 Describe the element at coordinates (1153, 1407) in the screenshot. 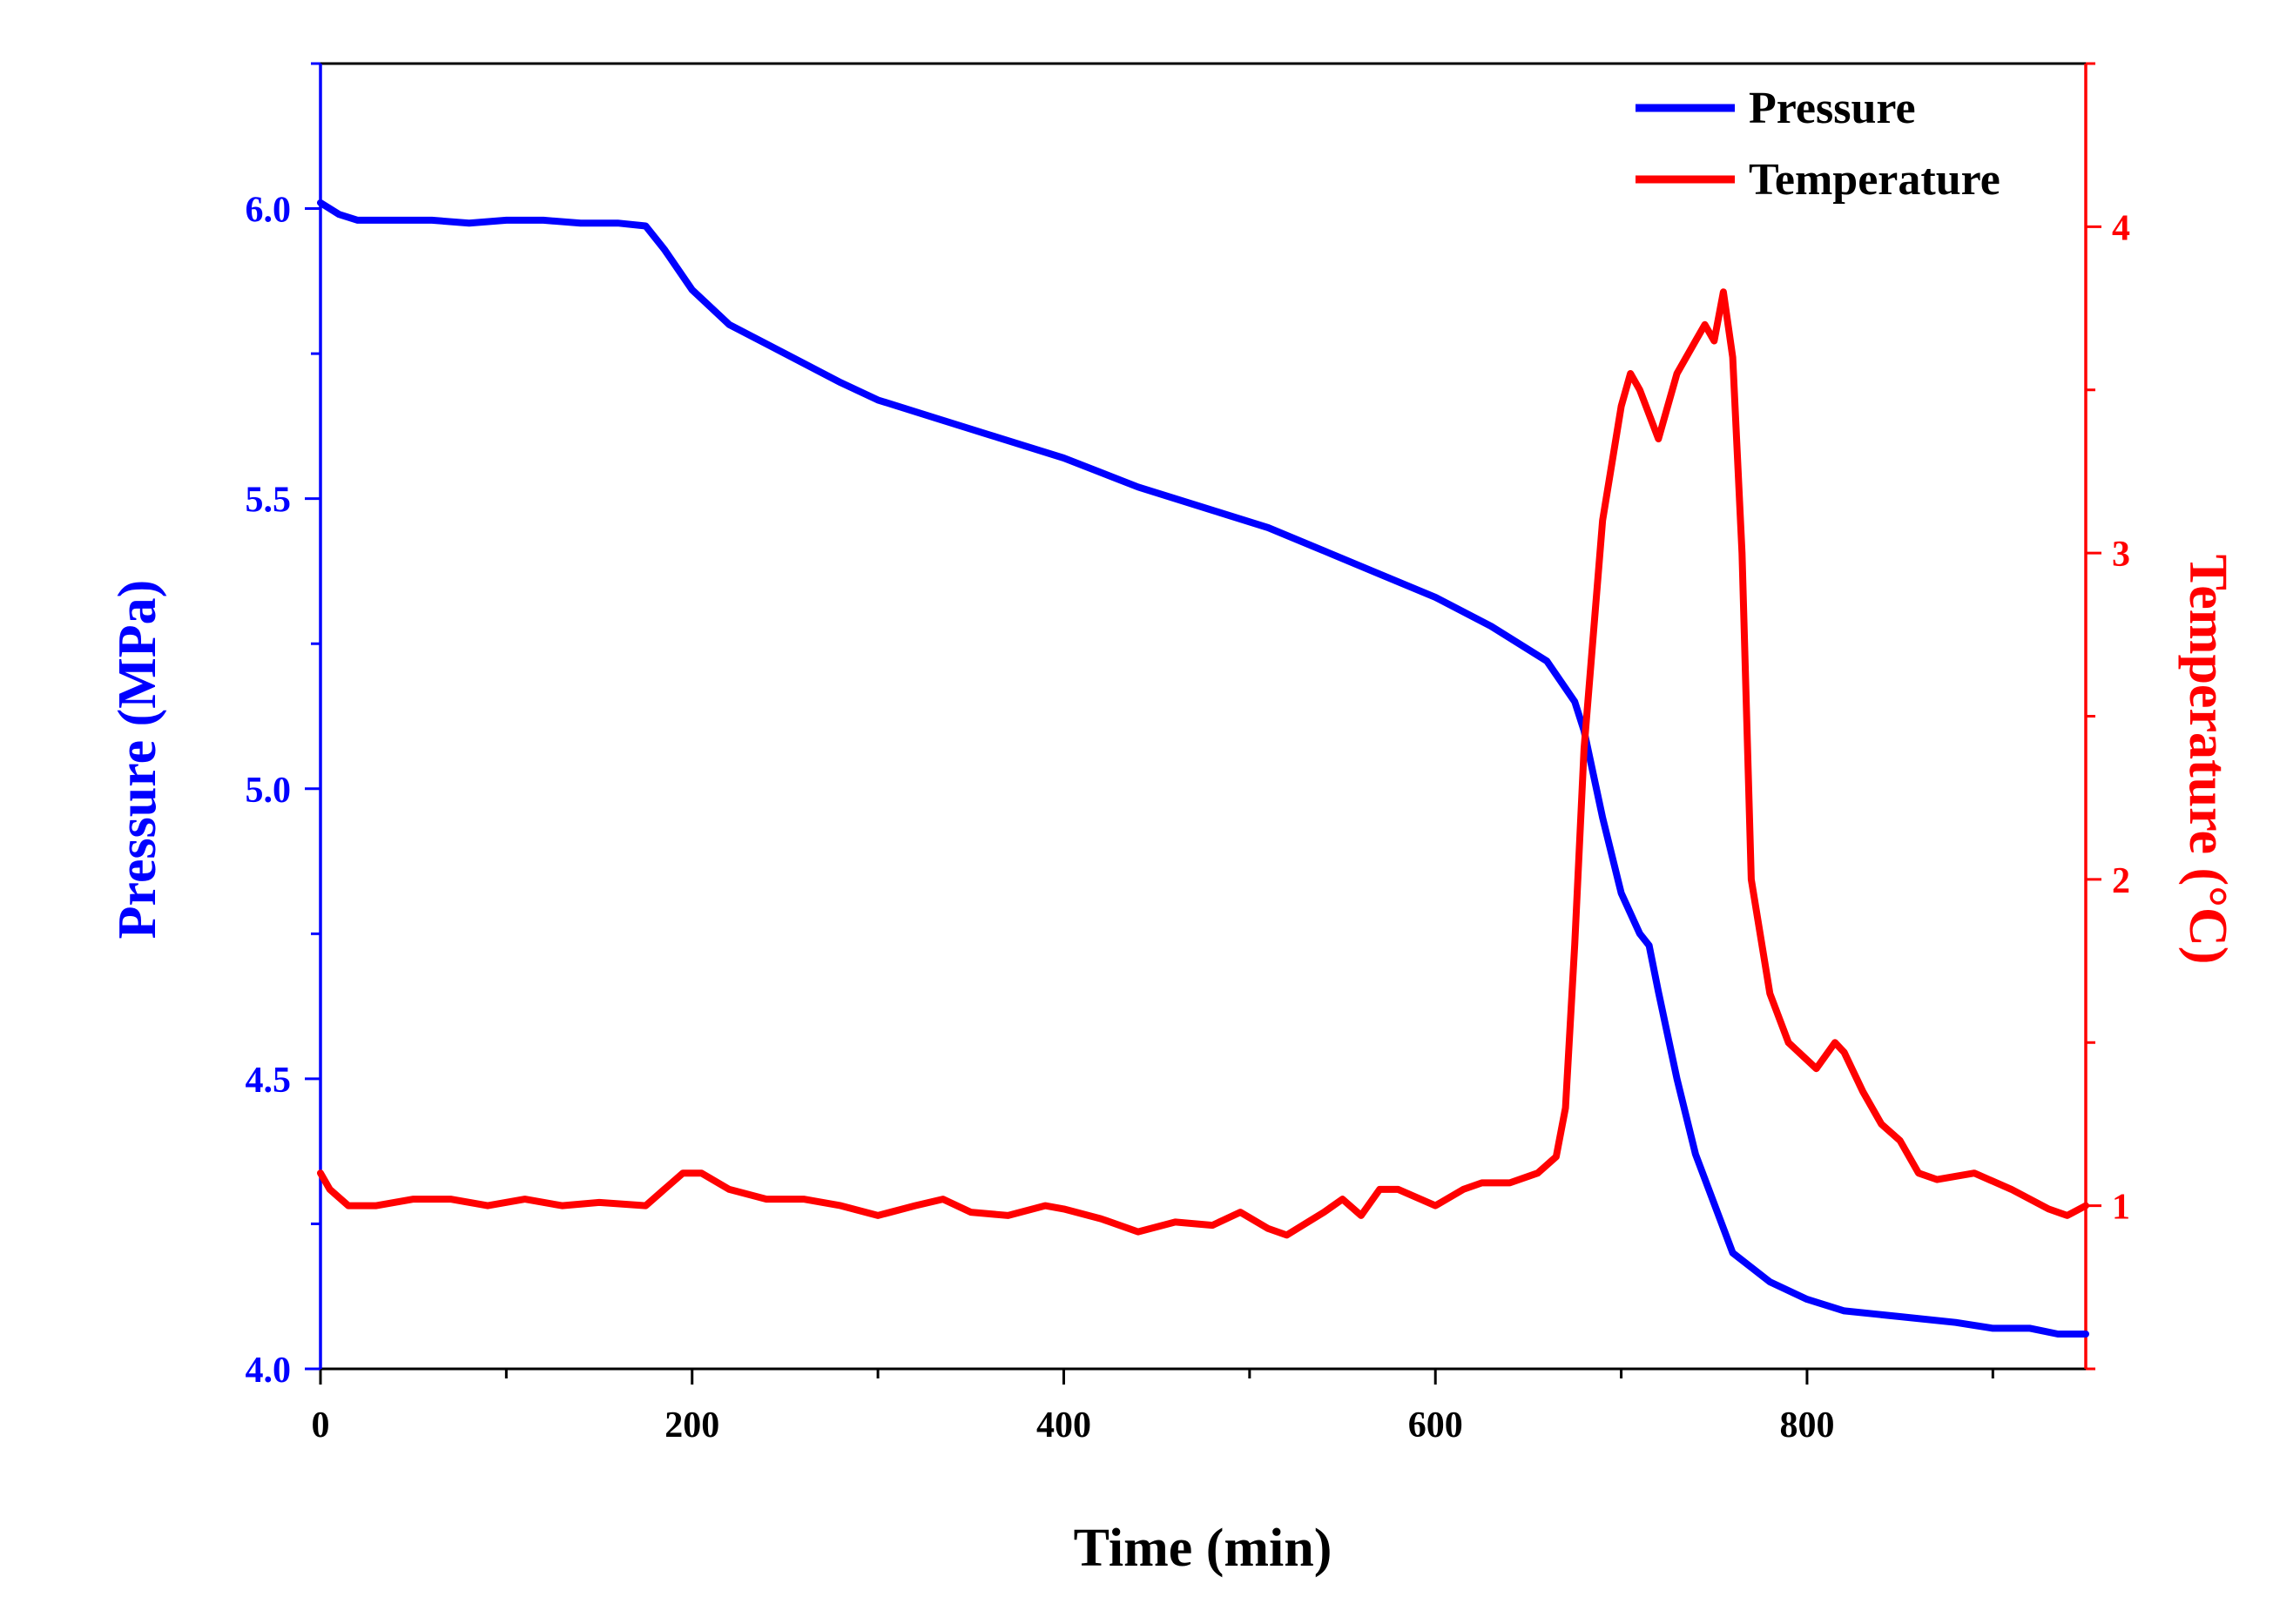

I see `x-axis-ticks: 0 200 400 600 800` at that location.